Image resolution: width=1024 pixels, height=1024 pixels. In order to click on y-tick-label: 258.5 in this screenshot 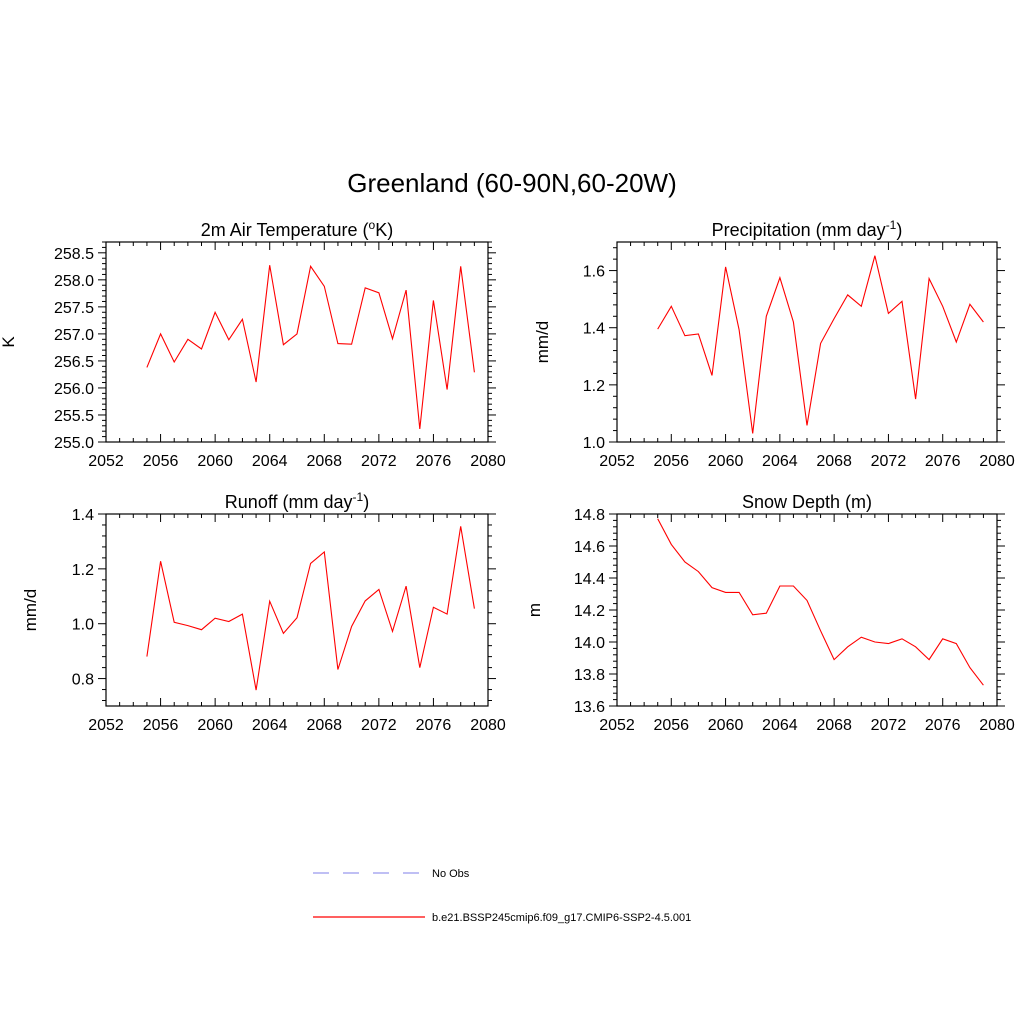, I will do `click(74, 254)`.